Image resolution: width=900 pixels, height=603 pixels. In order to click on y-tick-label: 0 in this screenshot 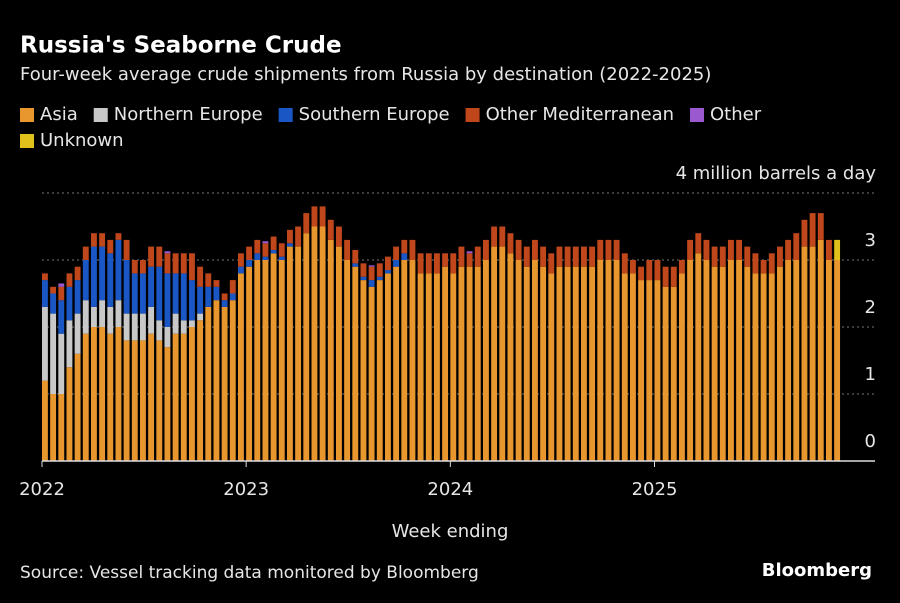, I will do `click(870, 441)`.